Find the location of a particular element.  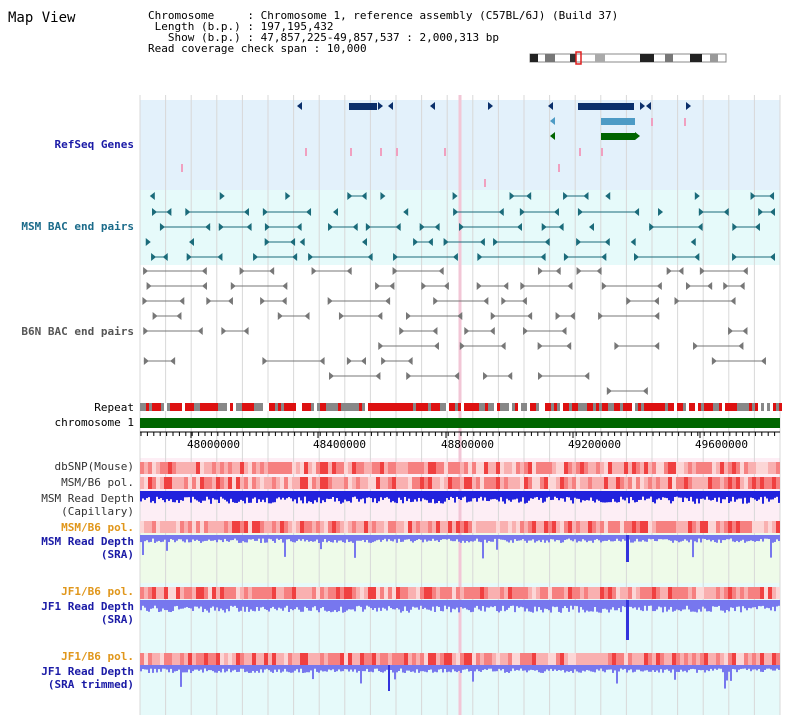

track-label-jf1-depth-sra: JF1 Read Depth is located at coordinates (87, 606).